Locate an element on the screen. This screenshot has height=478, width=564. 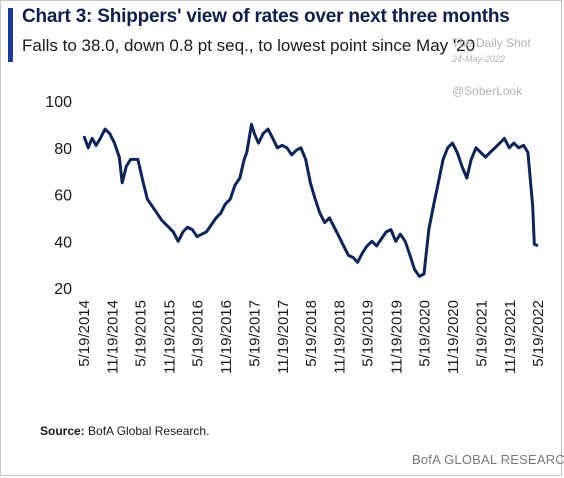
x-tick-label: 5/19/2019 is located at coordinates (368, 333).